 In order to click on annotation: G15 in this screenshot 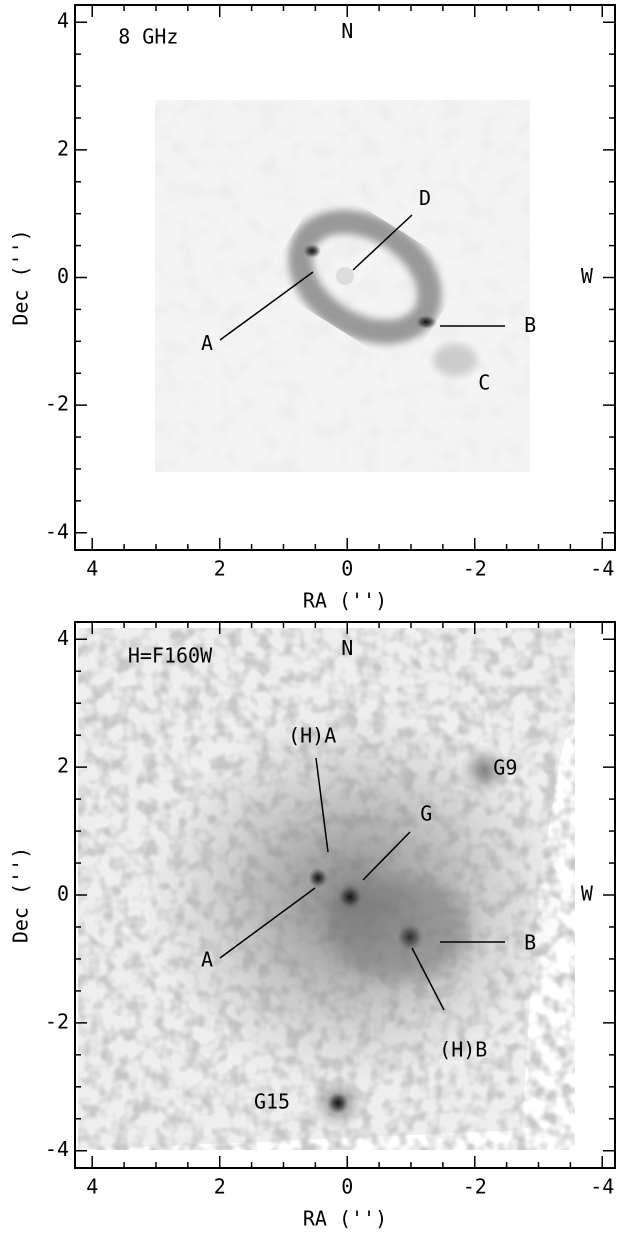, I will do `click(272, 1101)`.